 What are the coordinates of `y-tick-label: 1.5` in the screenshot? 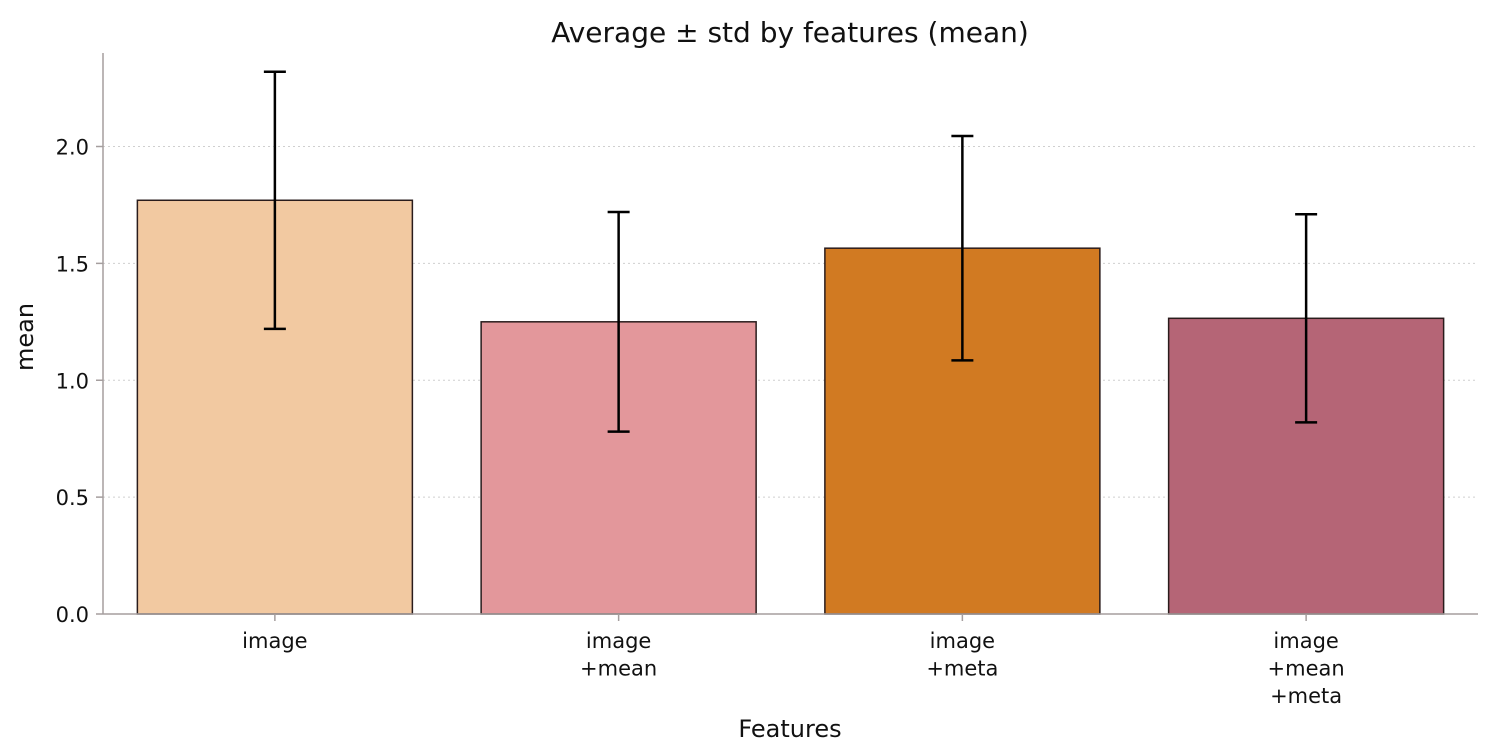 It's located at (72, 264).